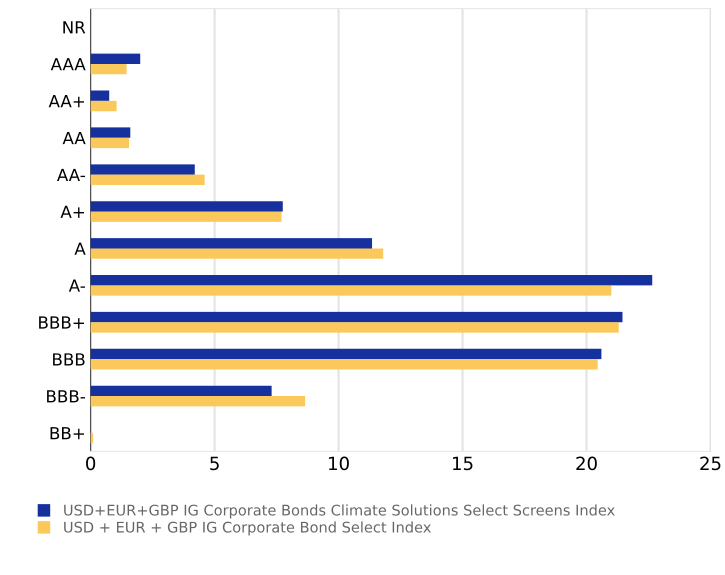  I want to click on x-tick-label: 15, so click(462, 463).